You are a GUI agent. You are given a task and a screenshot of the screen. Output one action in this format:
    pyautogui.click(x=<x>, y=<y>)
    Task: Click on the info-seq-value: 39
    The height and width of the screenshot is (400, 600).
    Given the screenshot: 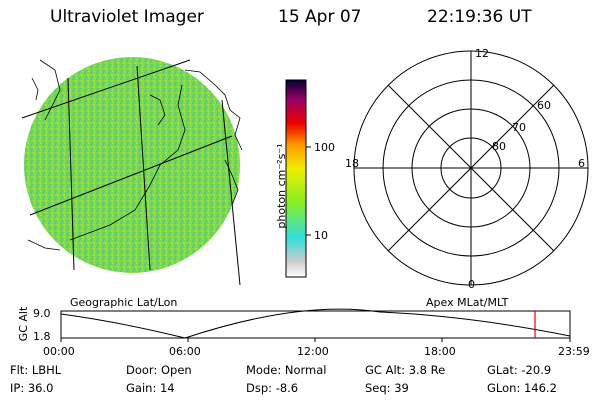 What is the action you would take?
    pyautogui.click(x=401, y=388)
    